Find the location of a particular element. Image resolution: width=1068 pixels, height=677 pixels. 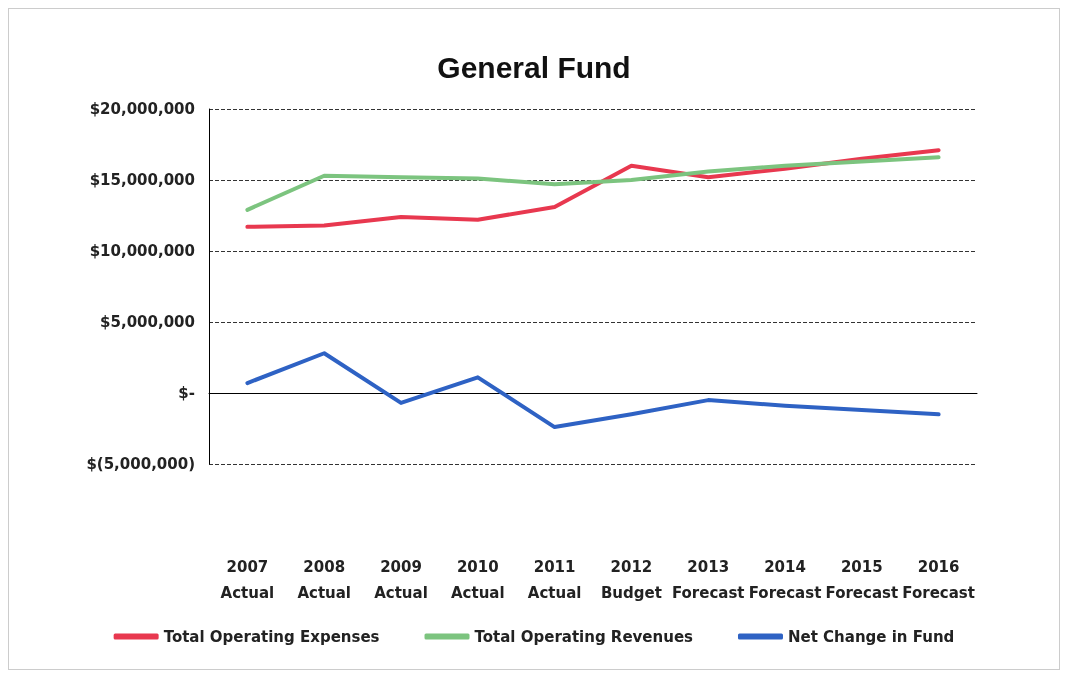

x-tick-label: 2010 Actual is located at coordinates (477, 580).